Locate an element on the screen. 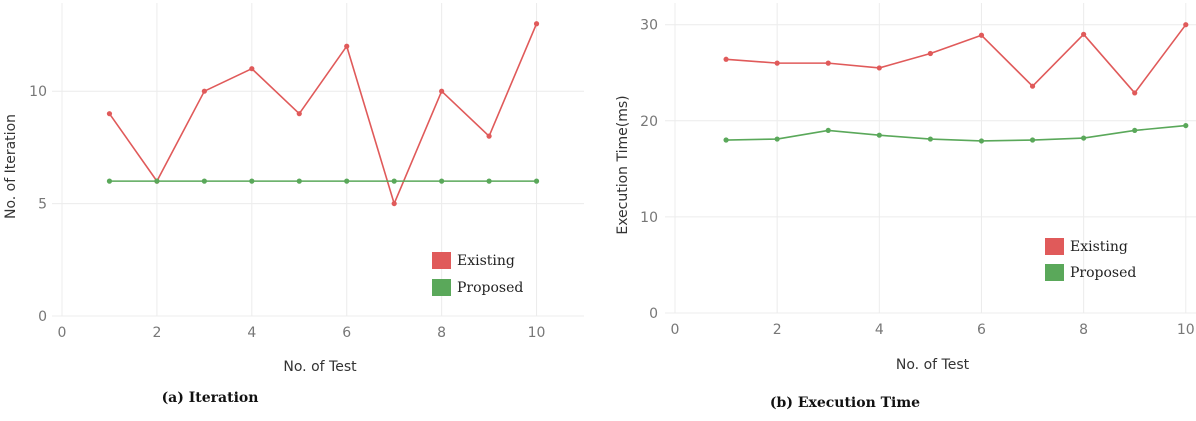 Image resolution: width=1196 pixels, height=421 pixels. series-line-proposed is located at coordinates (956, 133).